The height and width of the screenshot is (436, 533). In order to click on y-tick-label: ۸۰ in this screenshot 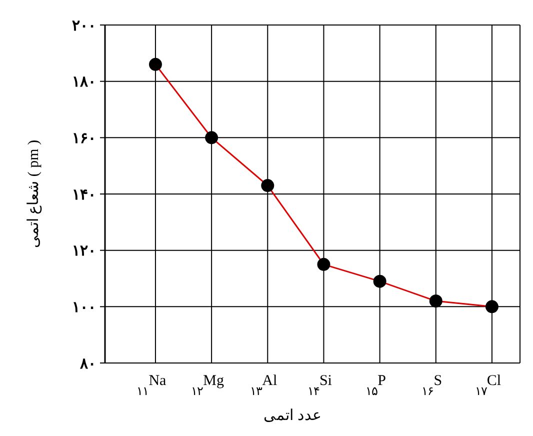, I will do `click(87, 364)`.